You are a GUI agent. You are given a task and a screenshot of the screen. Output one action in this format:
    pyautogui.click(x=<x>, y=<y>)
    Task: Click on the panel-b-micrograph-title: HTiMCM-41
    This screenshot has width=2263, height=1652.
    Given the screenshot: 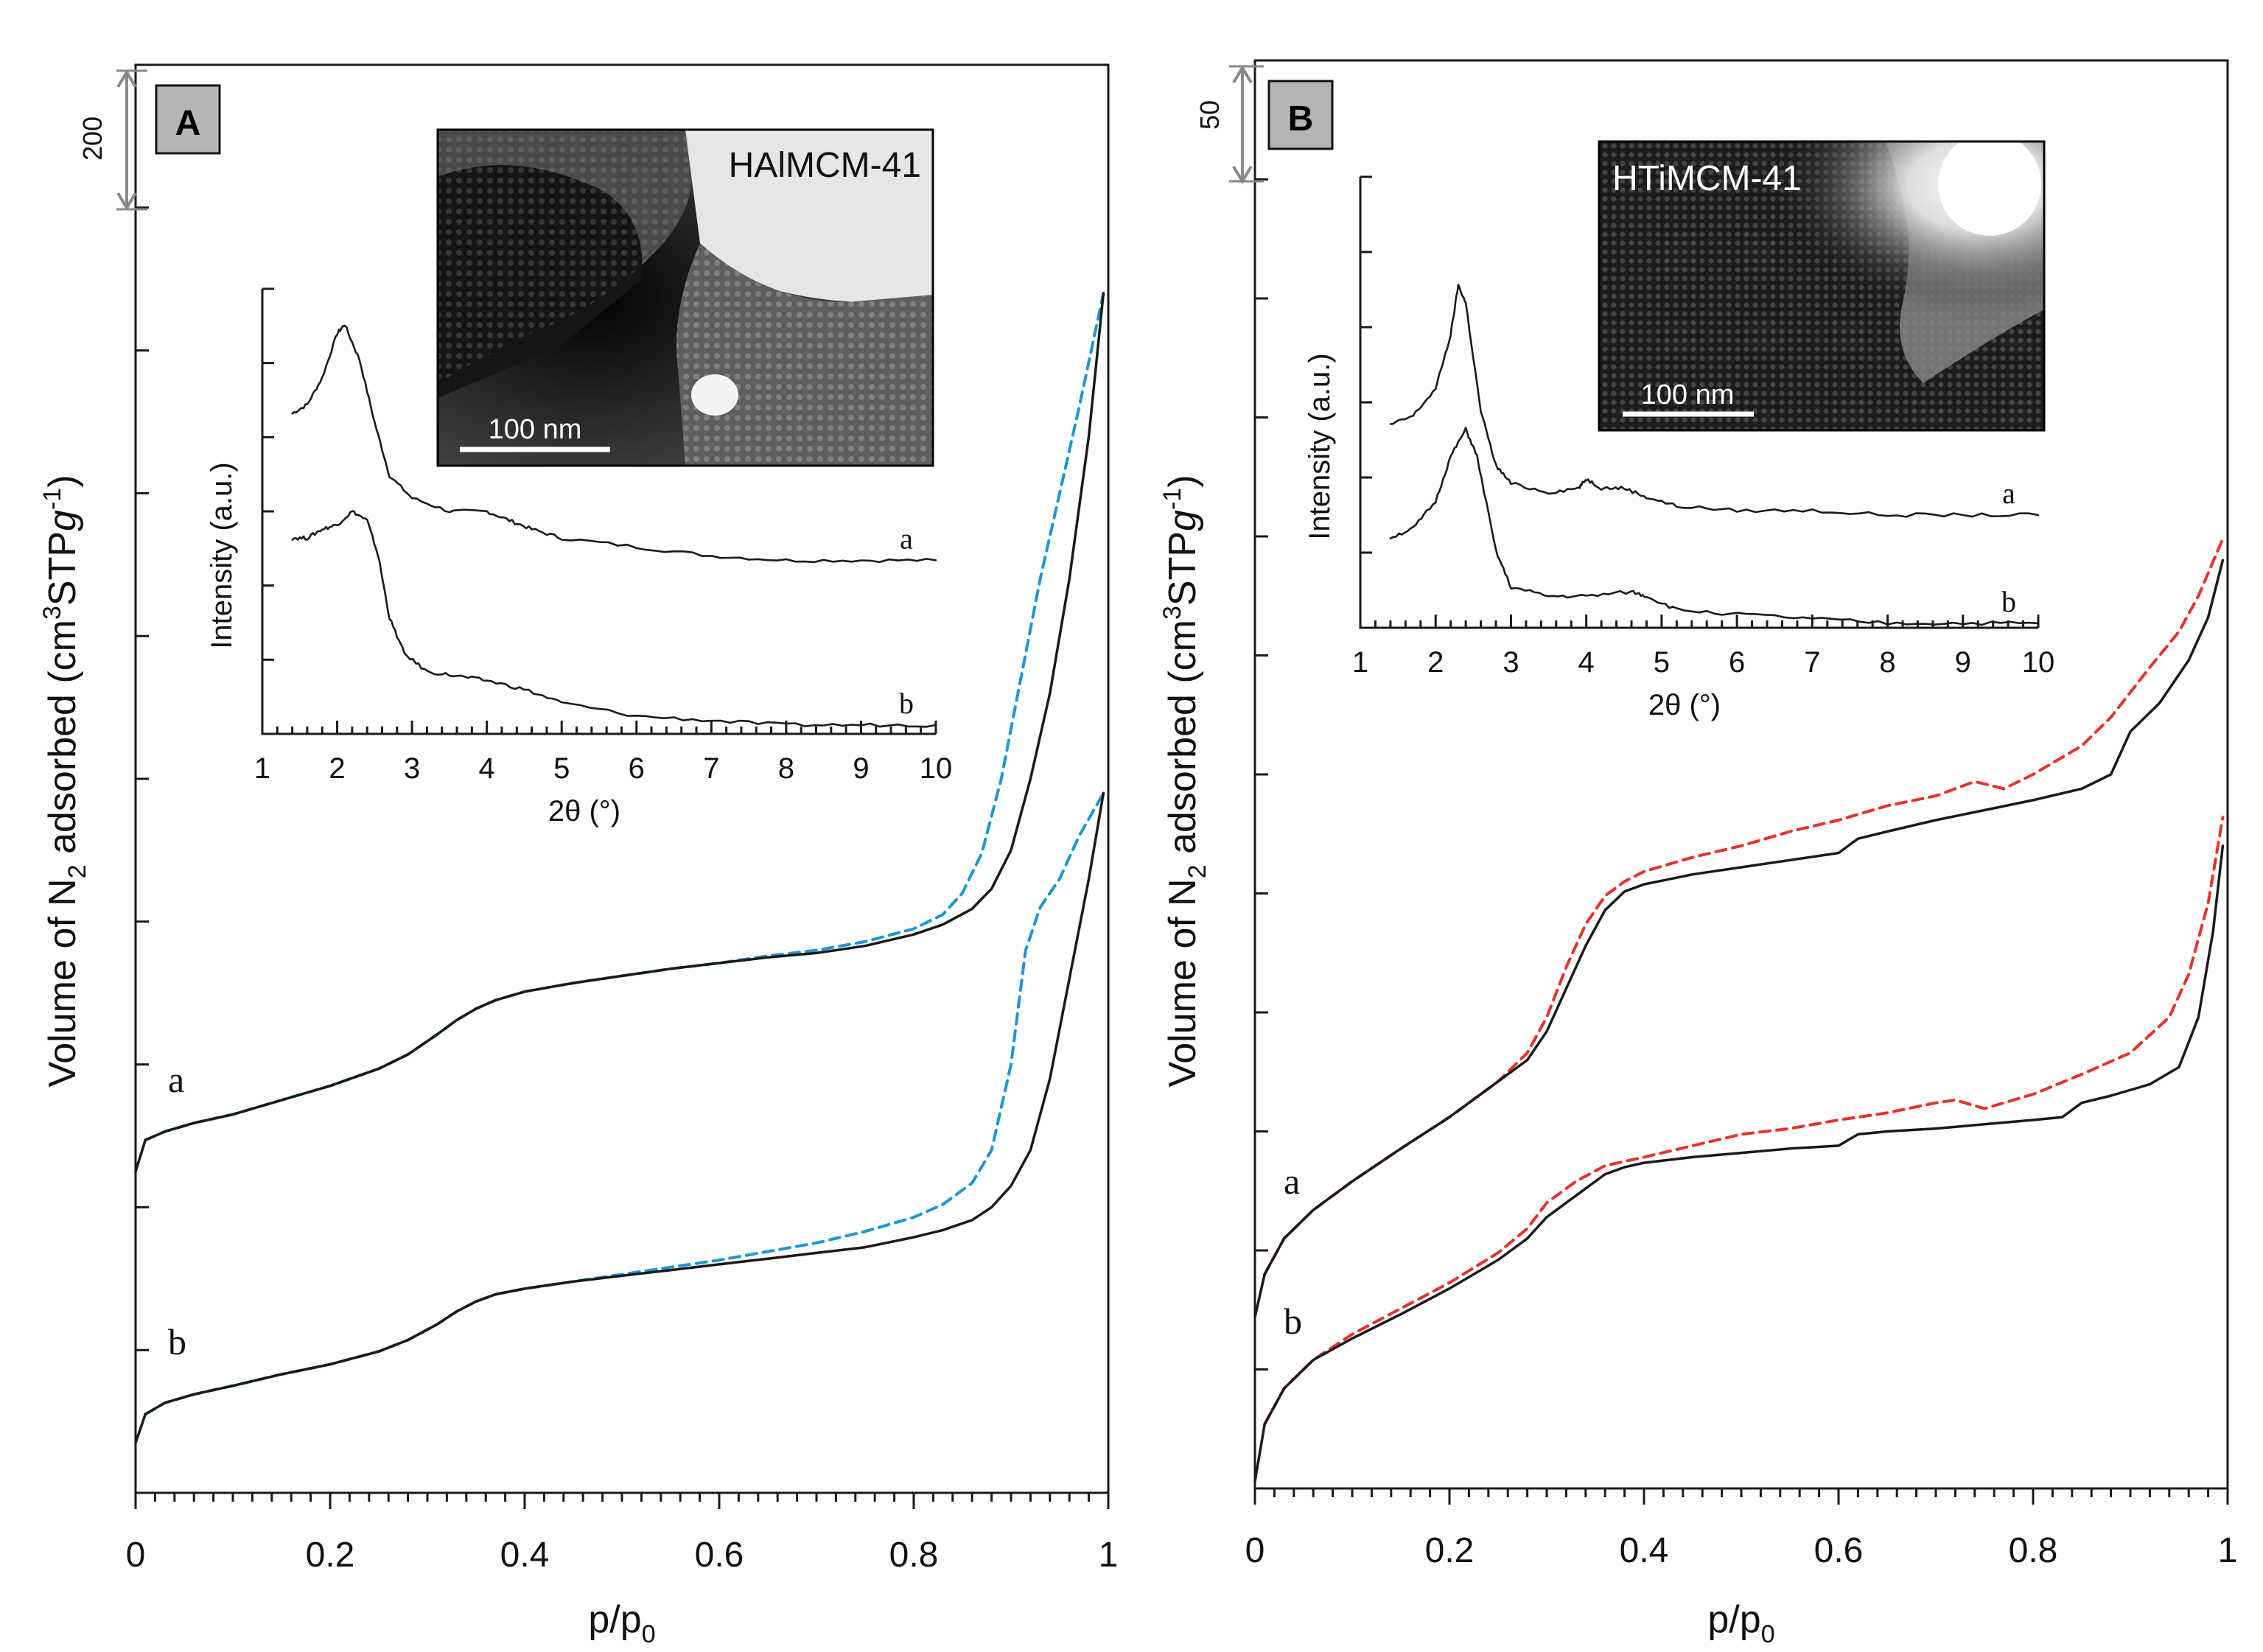 What is the action you would take?
    pyautogui.click(x=1707, y=178)
    